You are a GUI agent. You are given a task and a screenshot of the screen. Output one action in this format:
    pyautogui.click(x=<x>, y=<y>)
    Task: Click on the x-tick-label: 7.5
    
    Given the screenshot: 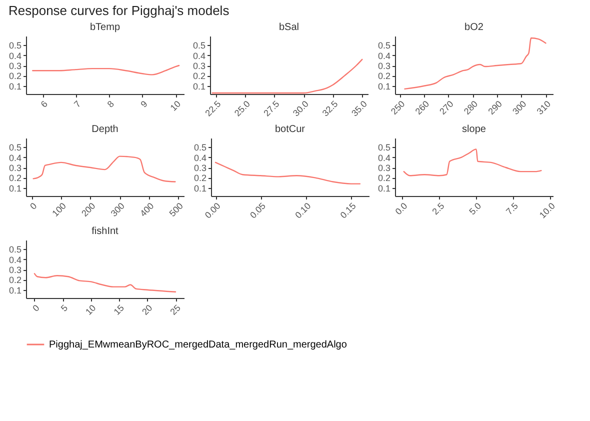 What is the action you would take?
    pyautogui.click(x=512, y=208)
    